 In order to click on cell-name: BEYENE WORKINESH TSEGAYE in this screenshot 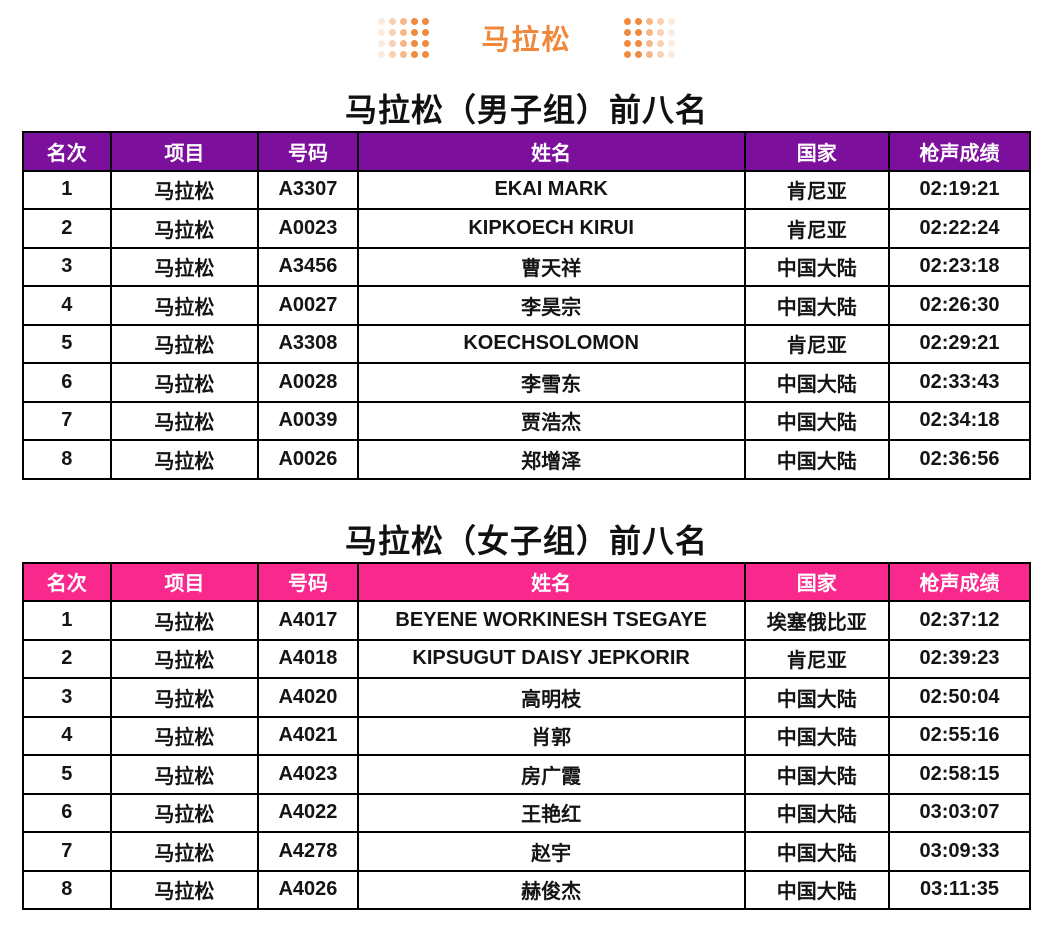, I will do `click(551, 620)`.